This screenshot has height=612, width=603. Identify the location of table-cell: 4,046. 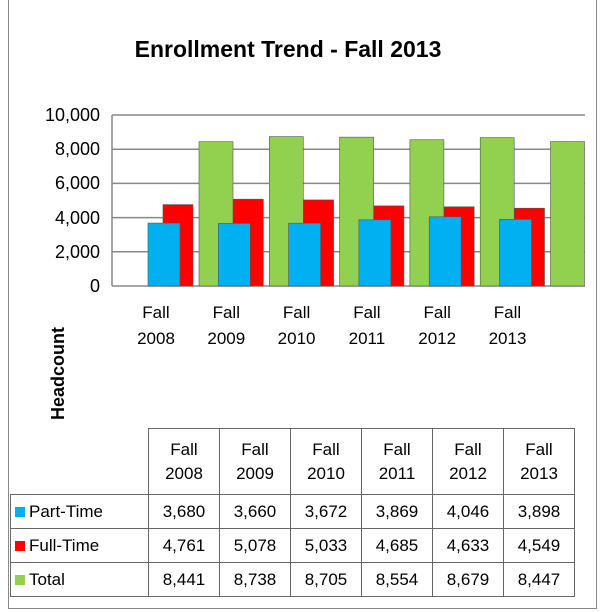
(468, 511).